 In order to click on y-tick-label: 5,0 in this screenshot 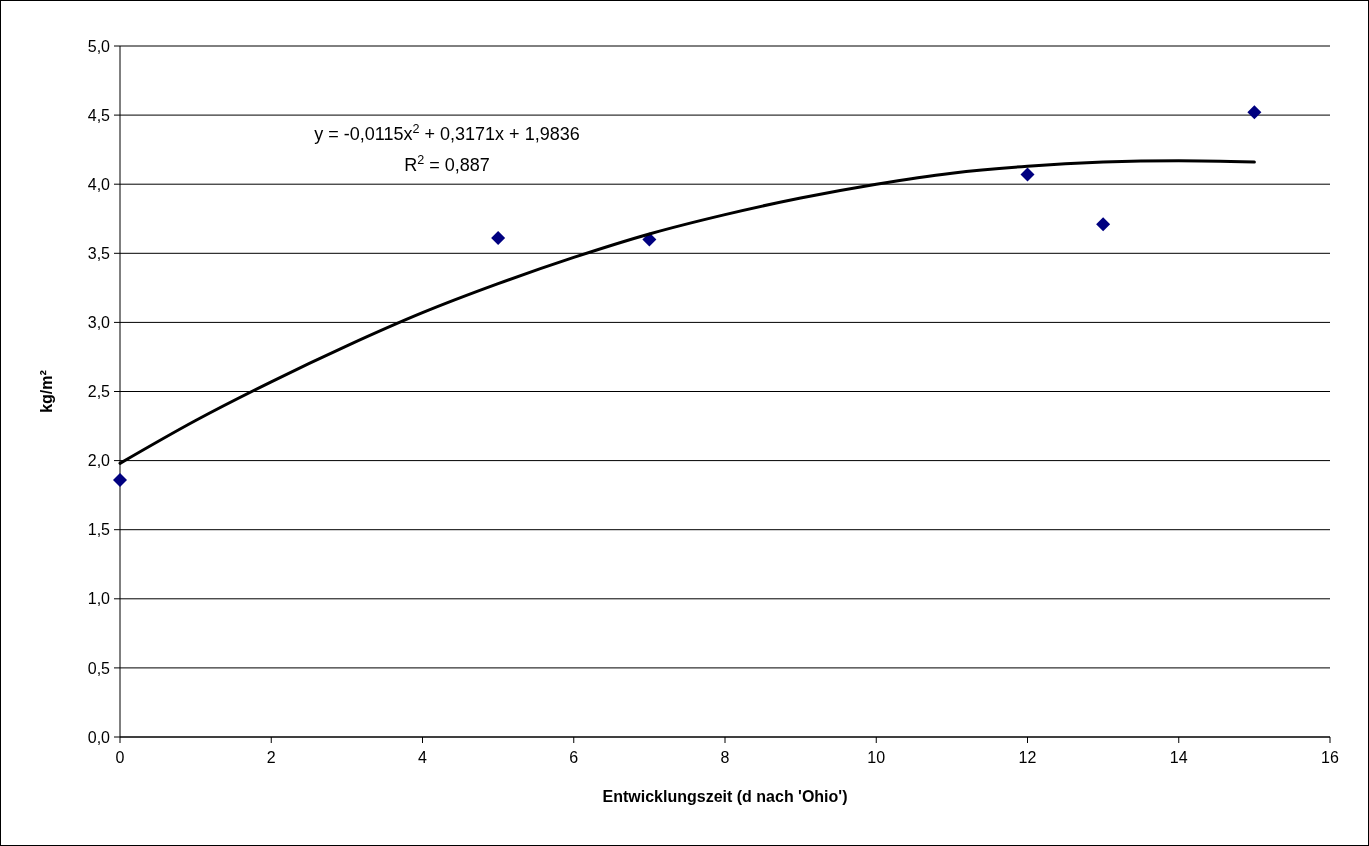, I will do `click(99, 46)`.